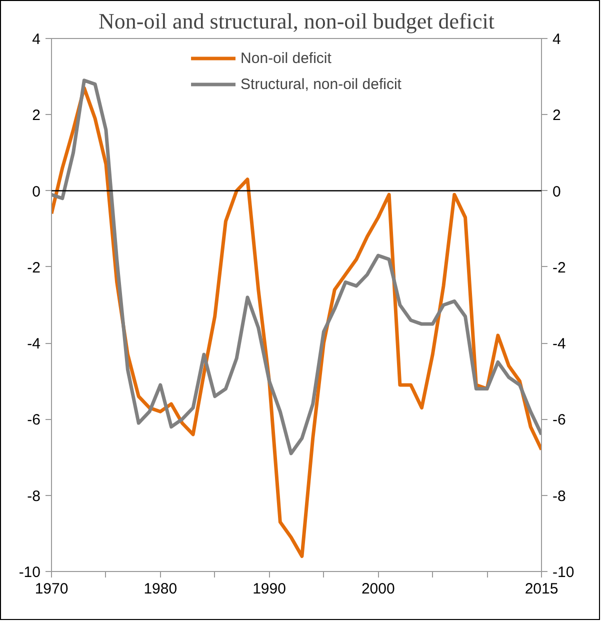 This screenshot has height=633, width=613. Describe the element at coordinates (161, 589) in the screenshot. I see `x-tick-label: 1980` at that location.